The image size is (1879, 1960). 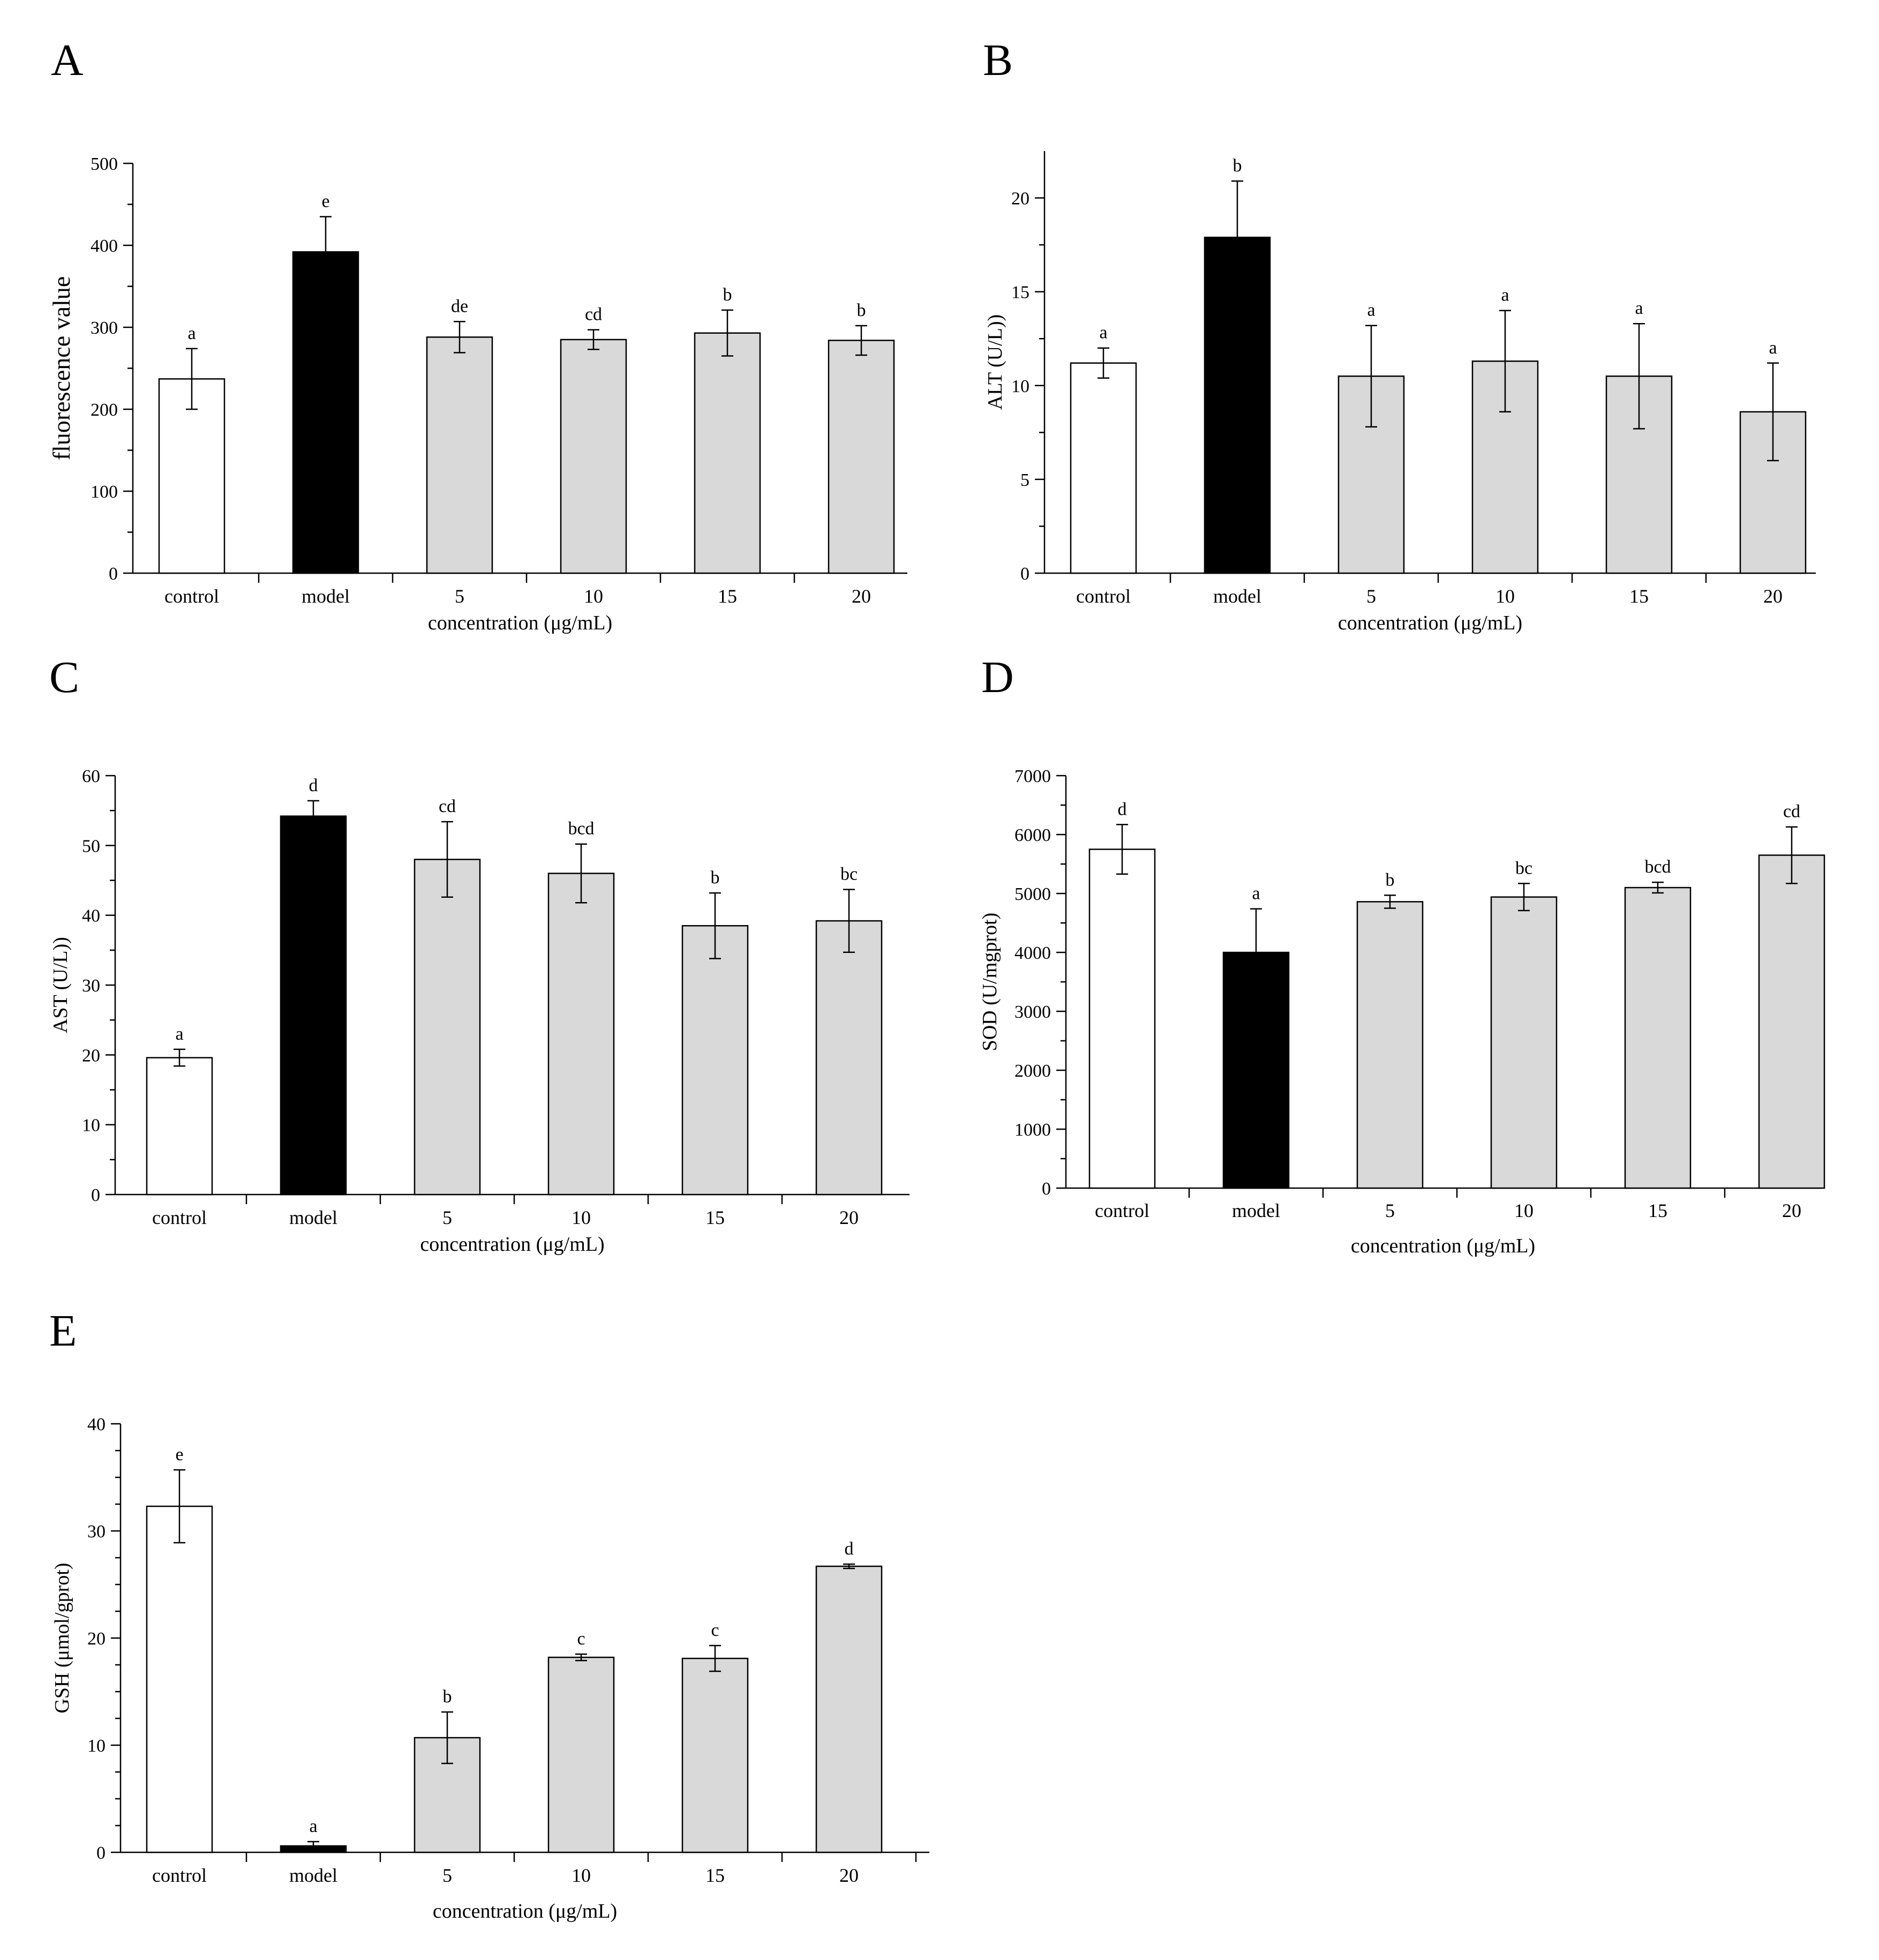 What do you see at coordinates (460, 306) in the screenshot?
I see `significance-letter: de` at bounding box center [460, 306].